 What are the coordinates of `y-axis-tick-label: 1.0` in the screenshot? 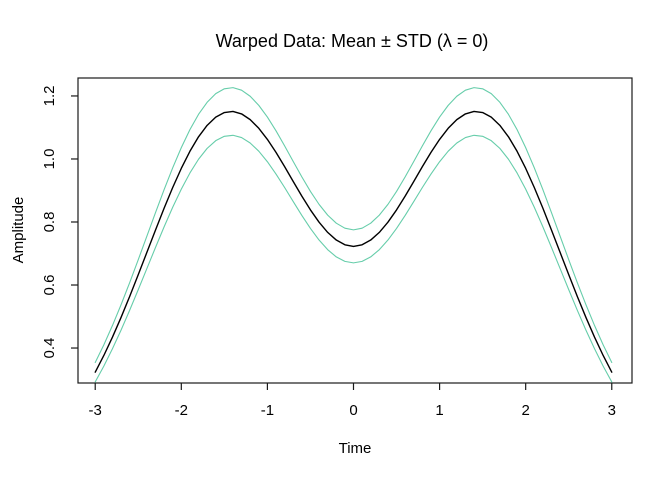 It's located at (49, 159).